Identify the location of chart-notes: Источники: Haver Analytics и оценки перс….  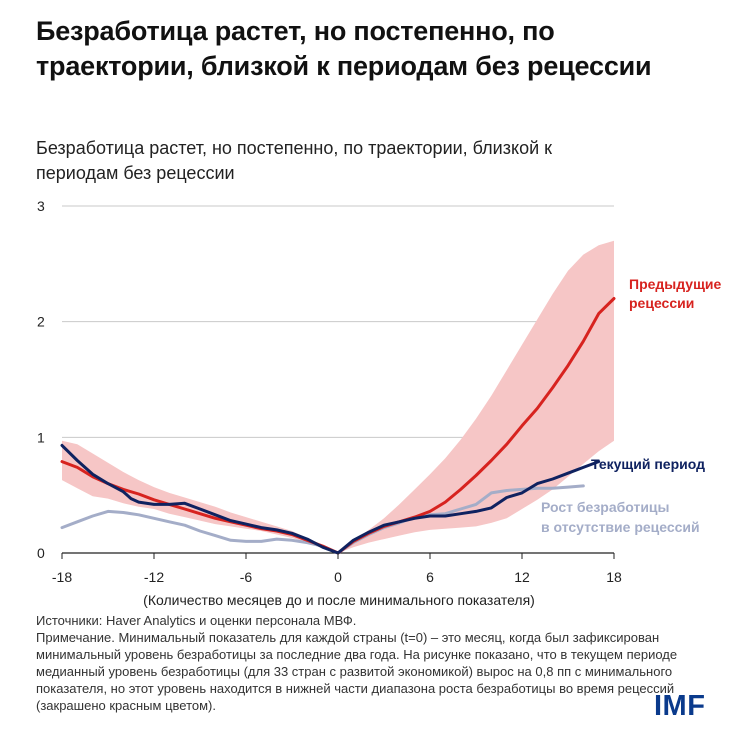
(381, 663).